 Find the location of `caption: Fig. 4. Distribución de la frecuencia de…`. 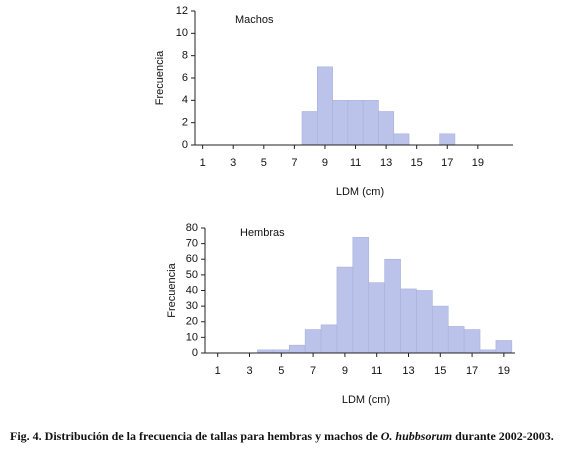

caption: Fig. 4. Distribución de la frecuencia de… is located at coordinates (282, 436).